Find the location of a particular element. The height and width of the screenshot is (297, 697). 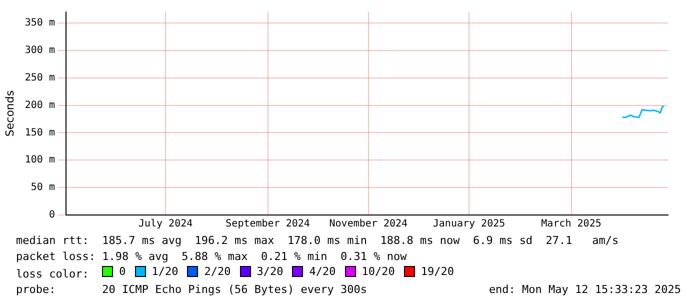

text: packet loss: 1.98 % avg 5.88 % max 0.21 % min 0.31 % now is located at coordinates (212, 256).